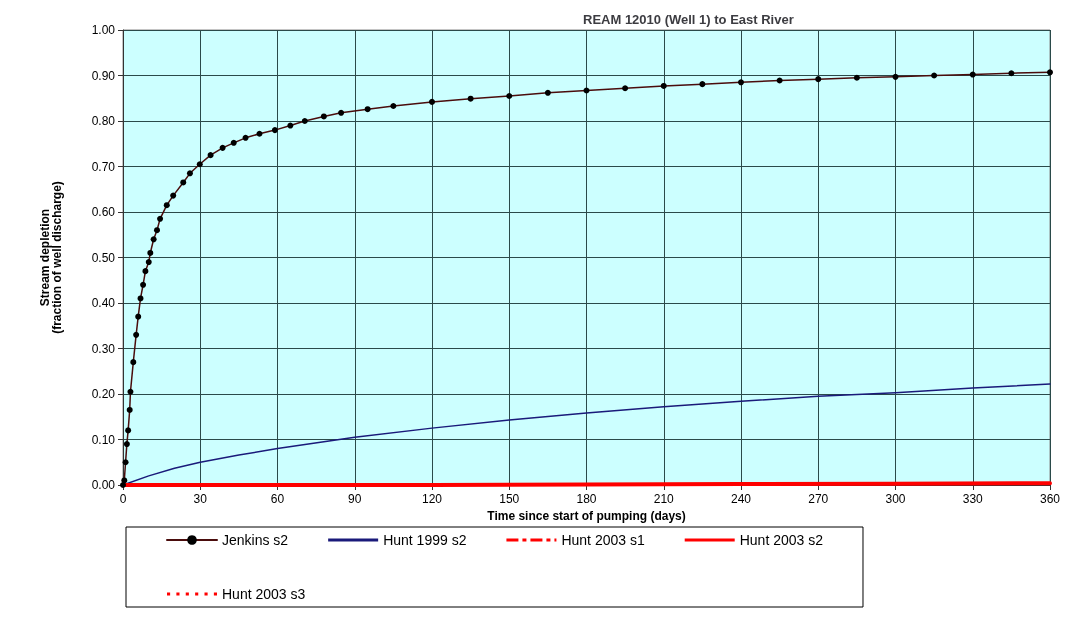  Describe the element at coordinates (425, 540) in the screenshot. I see `legend-label: Hunt 1999 s2` at that location.